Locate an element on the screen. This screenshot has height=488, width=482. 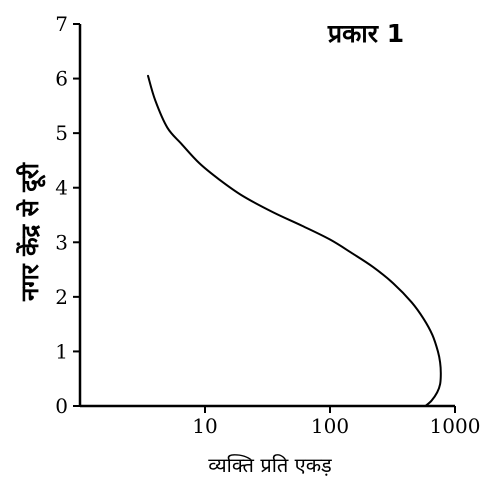
chart-title: प्रकार 1 is located at coordinates (365, 33).